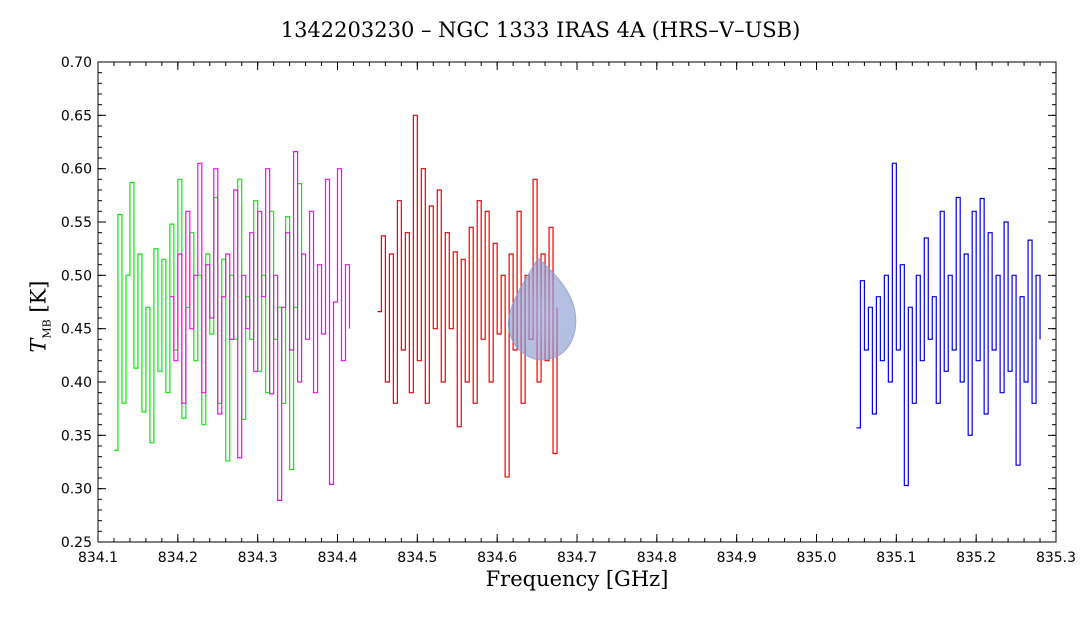 This screenshot has width=1081, height=618. What do you see at coordinates (38, 345) in the screenshot?
I see `y-axis-symbol: T` at bounding box center [38, 345].